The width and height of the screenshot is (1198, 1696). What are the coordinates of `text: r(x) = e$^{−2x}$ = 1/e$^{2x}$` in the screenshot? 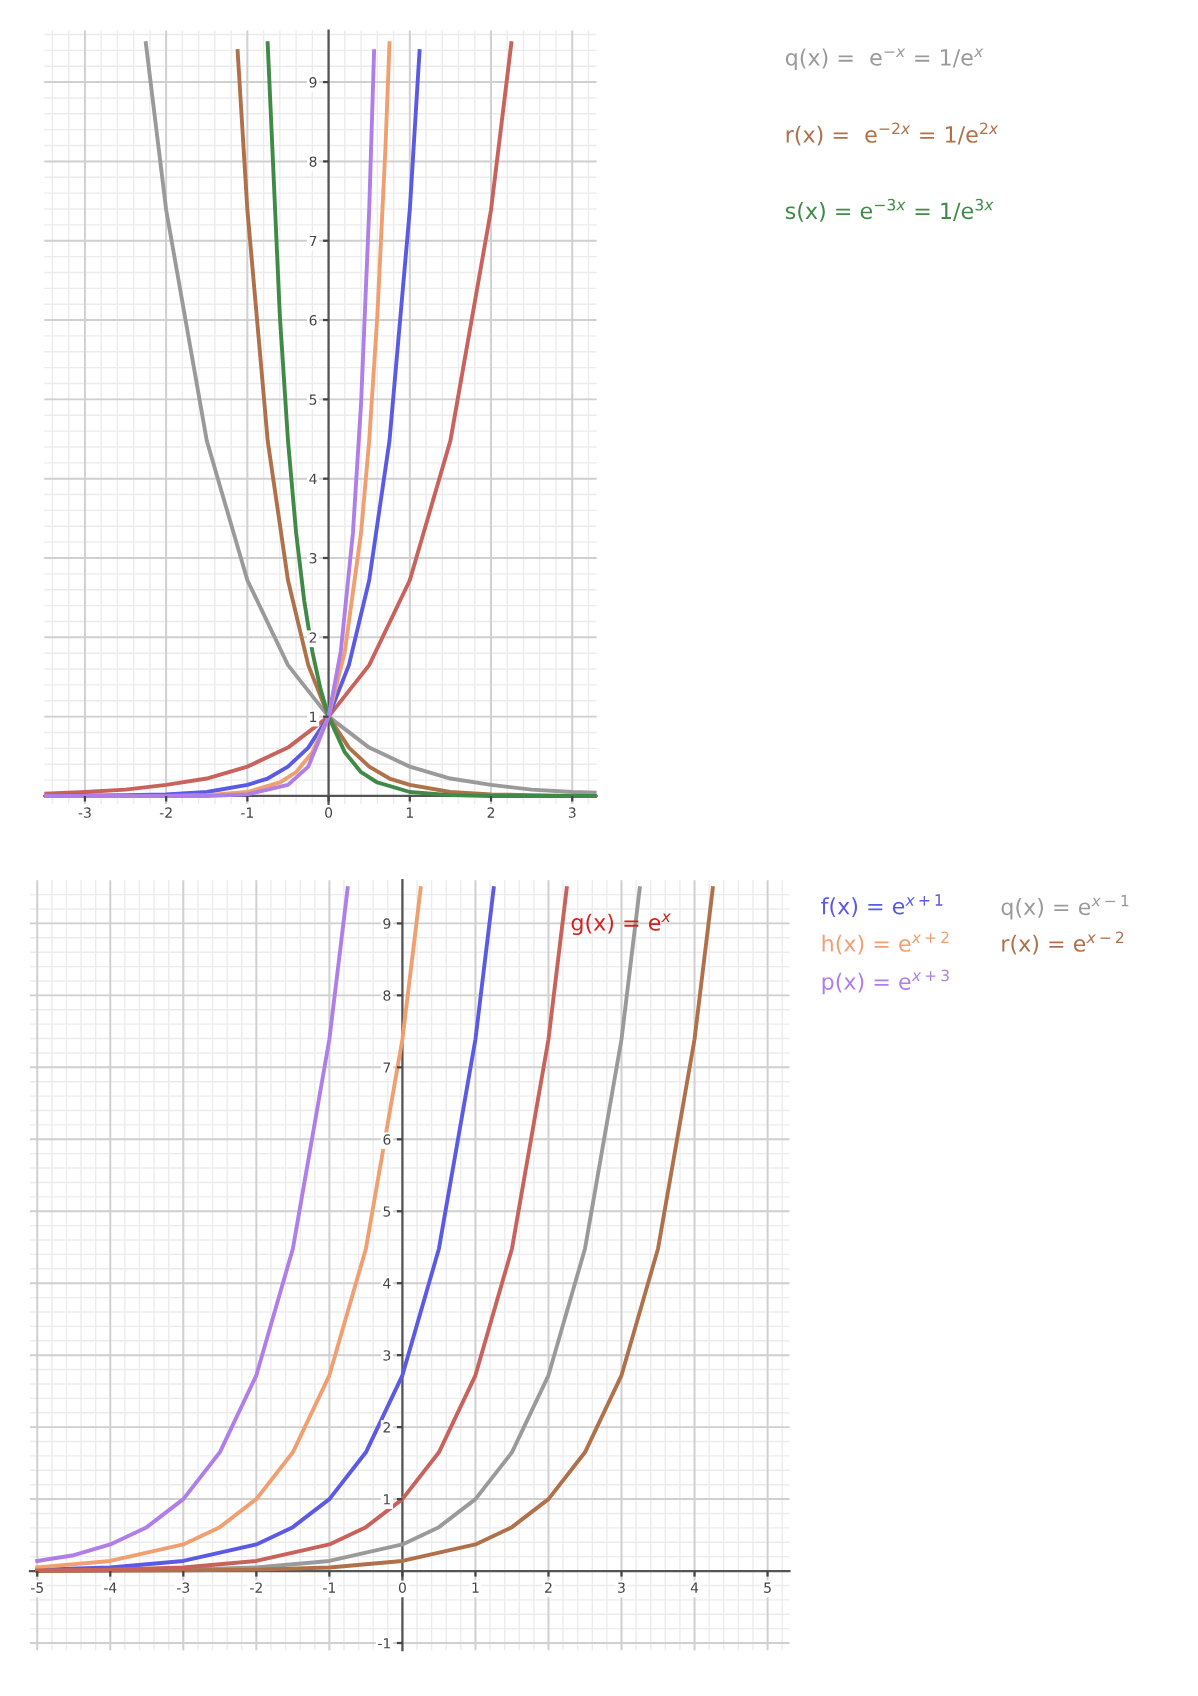 It's located at (892, 134).